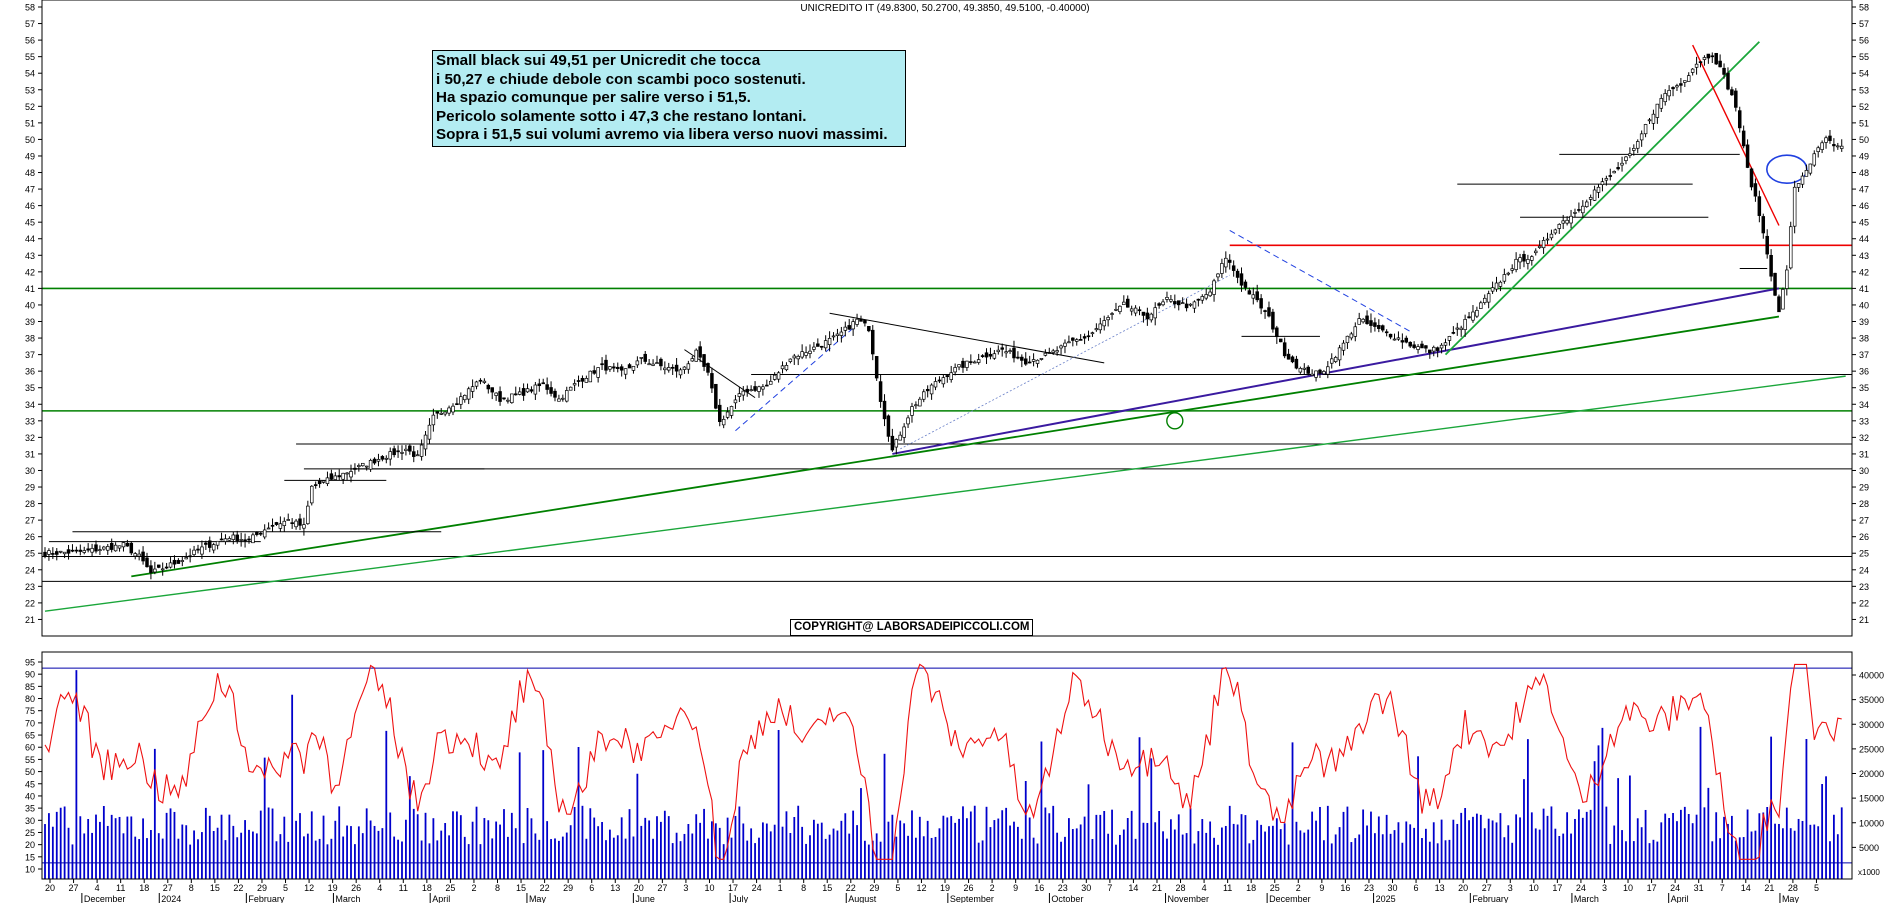 Image resolution: width=1890 pixels, height=908 pixels. Describe the element at coordinates (30, 156) in the screenshot. I see `price-tick-label: 49` at that location.